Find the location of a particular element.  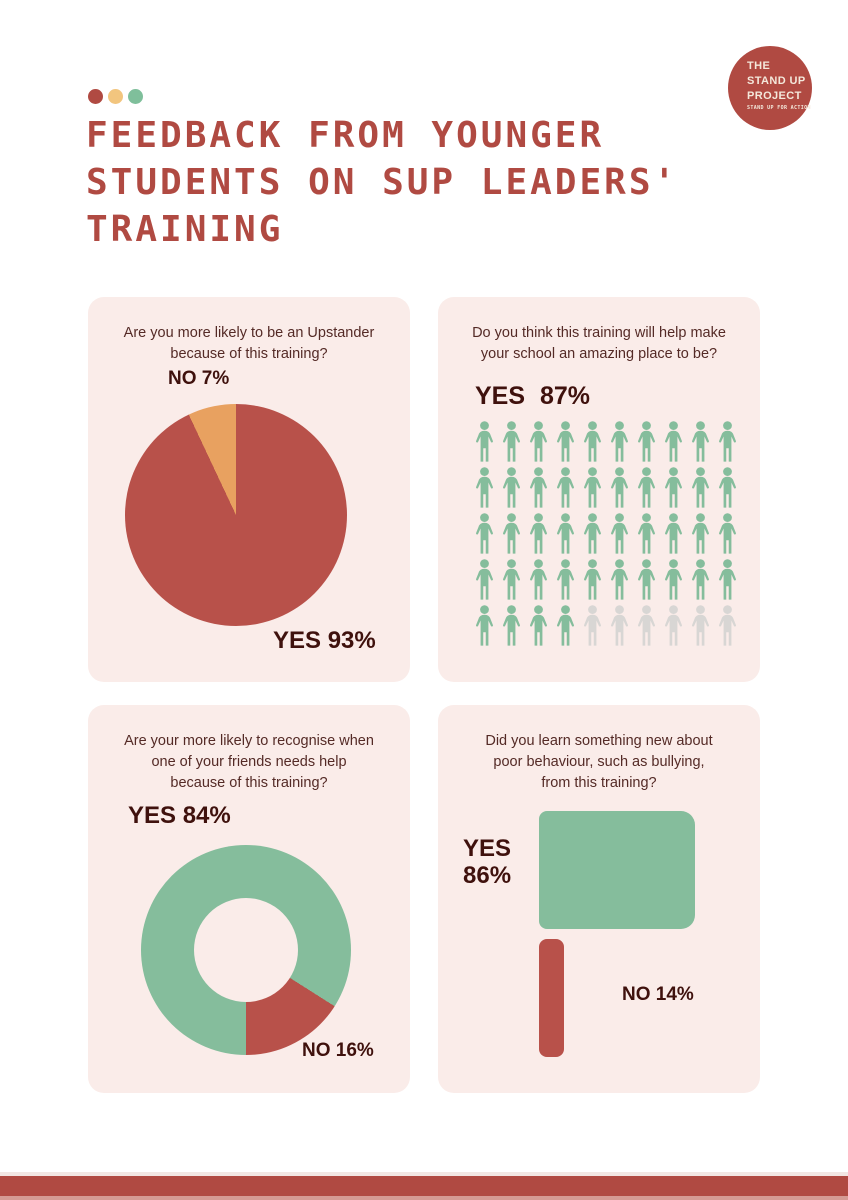

yes-bar is located at coordinates (617, 870).